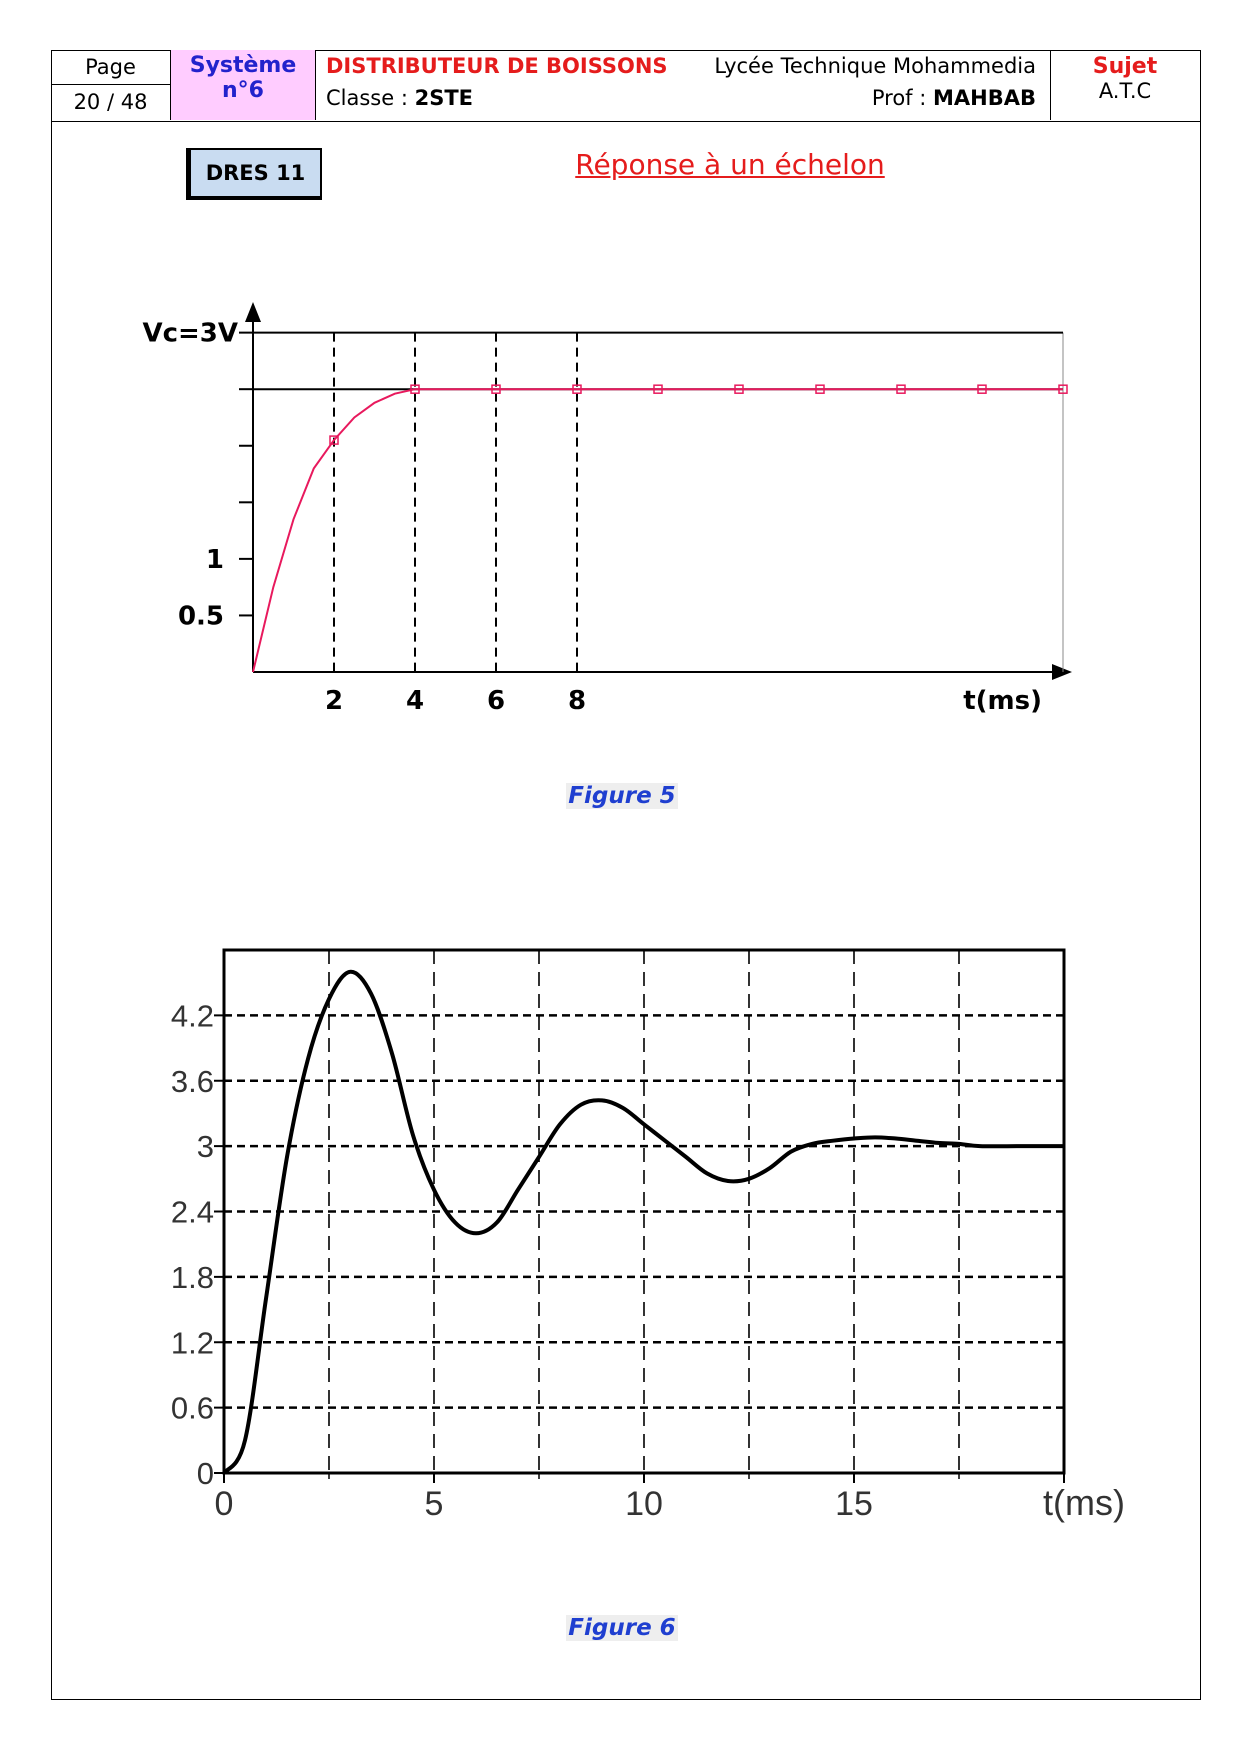 This screenshot has width=1245, height=1755. What do you see at coordinates (205, 1146) in the screenshot?
I see `y-tick-label: 3` at bounding box center [205, 1146].